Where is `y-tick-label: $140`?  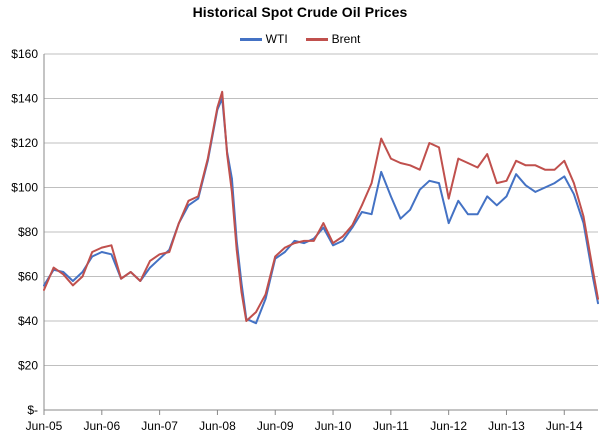
y-tick-label: $140 is located at coordinates (24, 99).